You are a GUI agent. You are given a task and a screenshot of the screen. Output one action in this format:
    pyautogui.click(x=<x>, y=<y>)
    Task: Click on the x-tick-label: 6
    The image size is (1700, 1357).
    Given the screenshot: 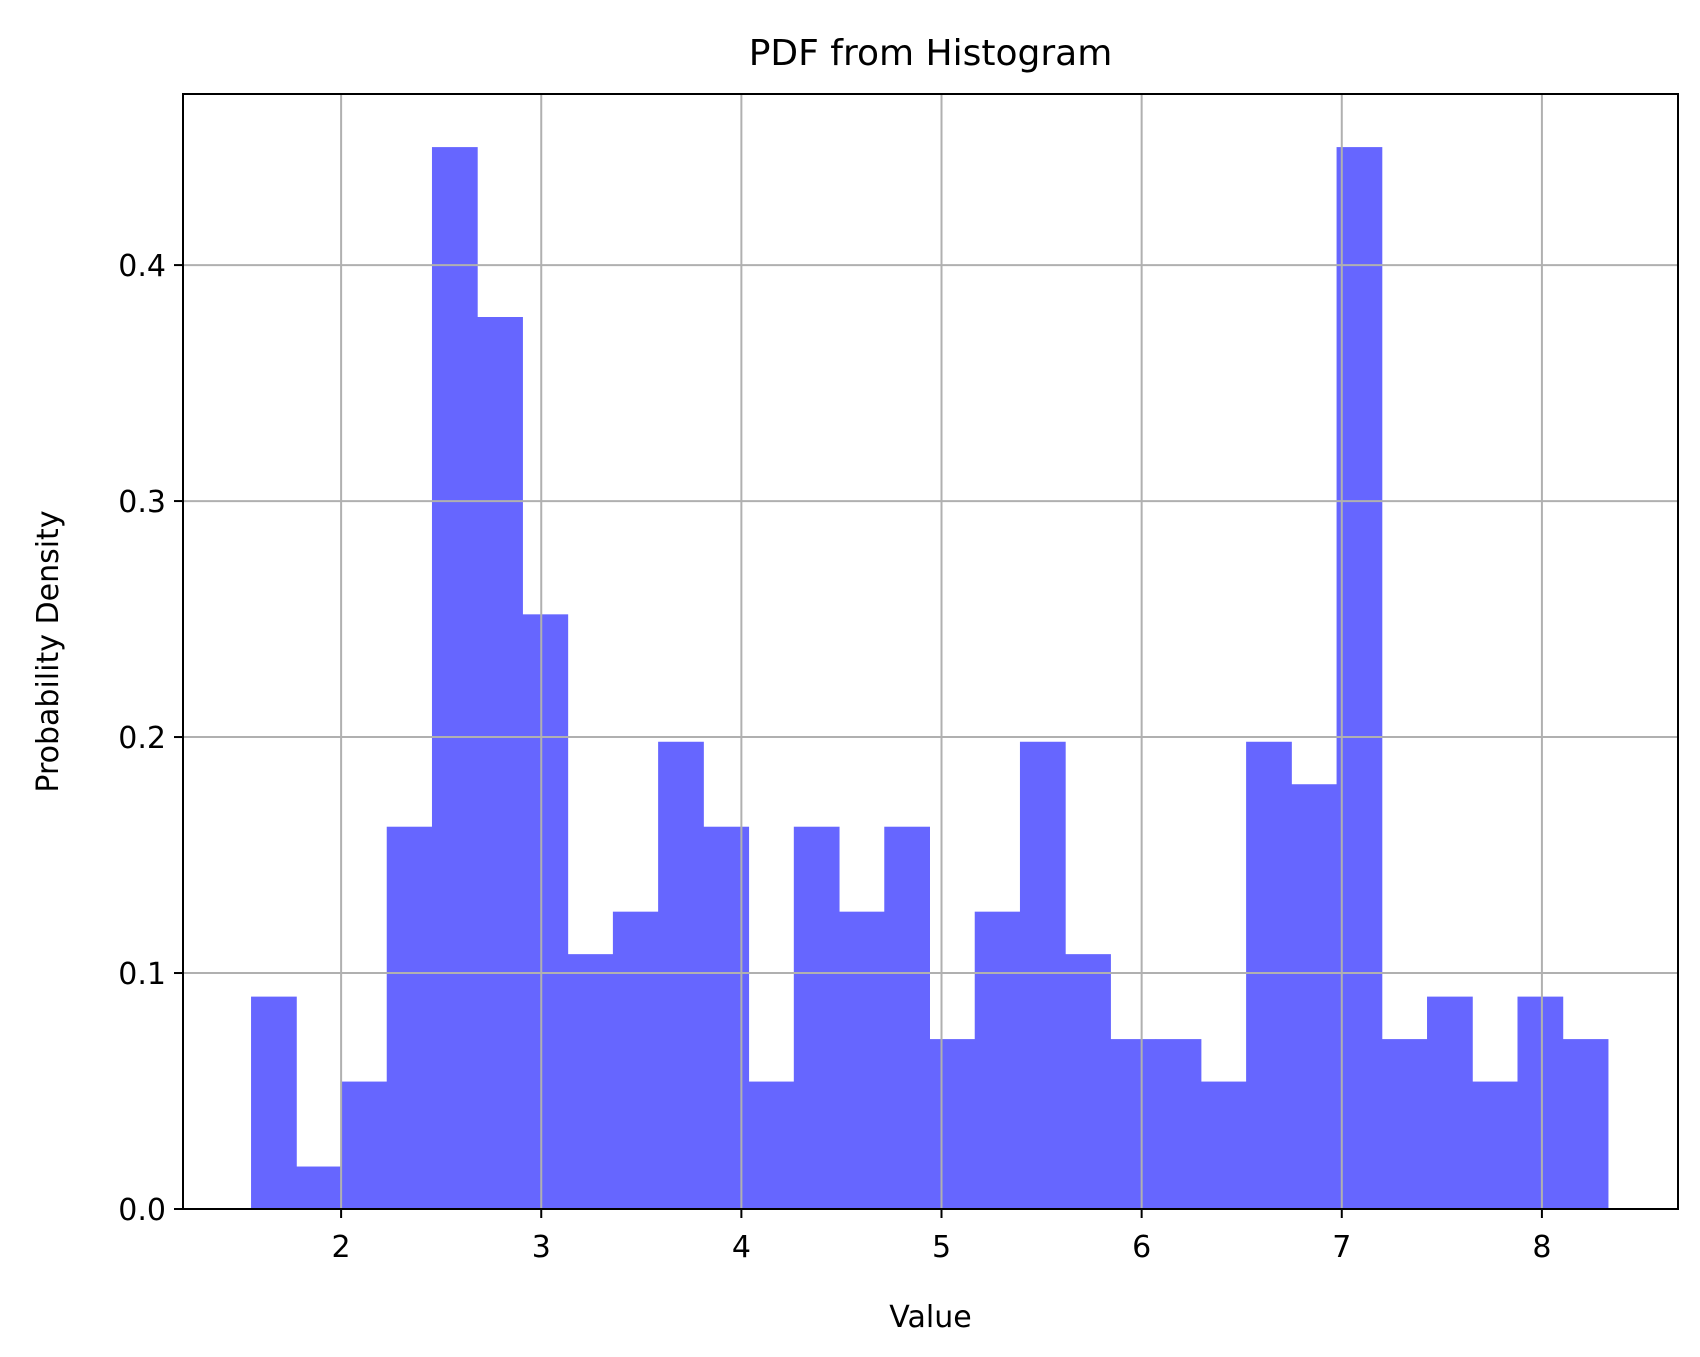 What is the action you would take?
    pyautogui.click(x=1141, y=1247)
    